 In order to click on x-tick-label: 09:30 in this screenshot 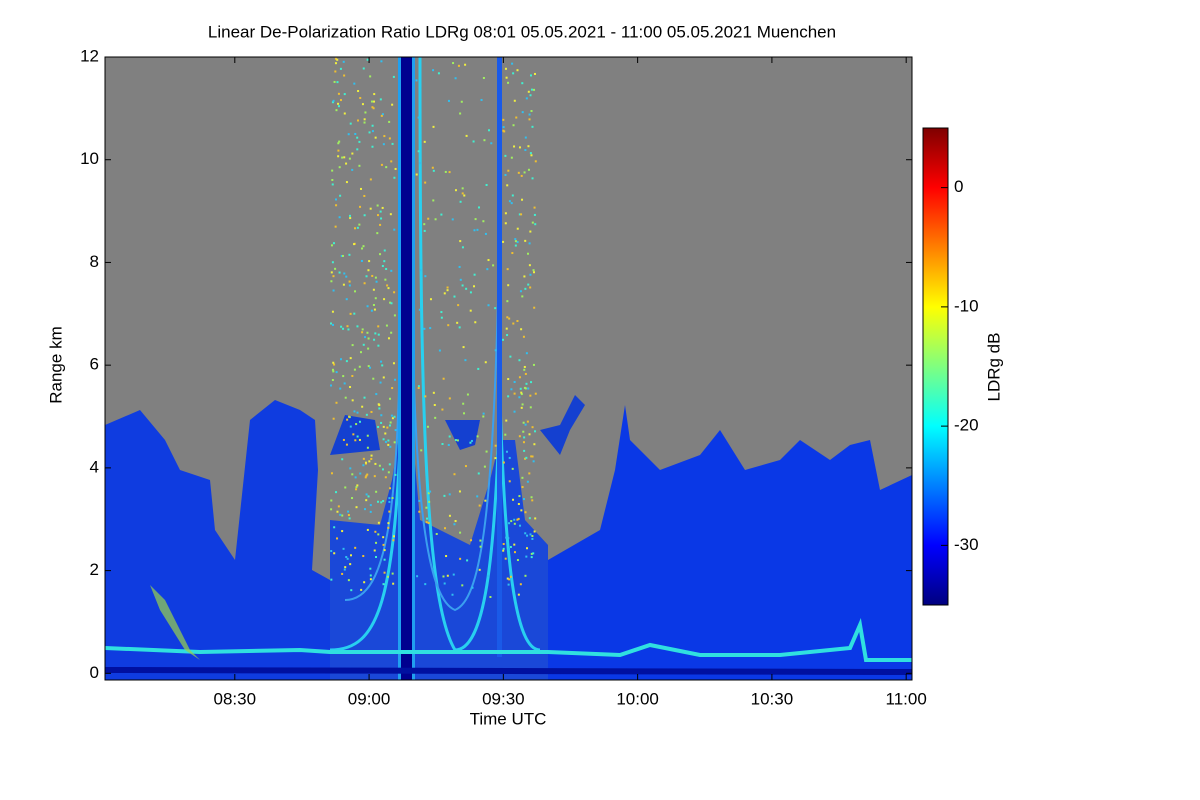, I will do `click(503, 698)`.